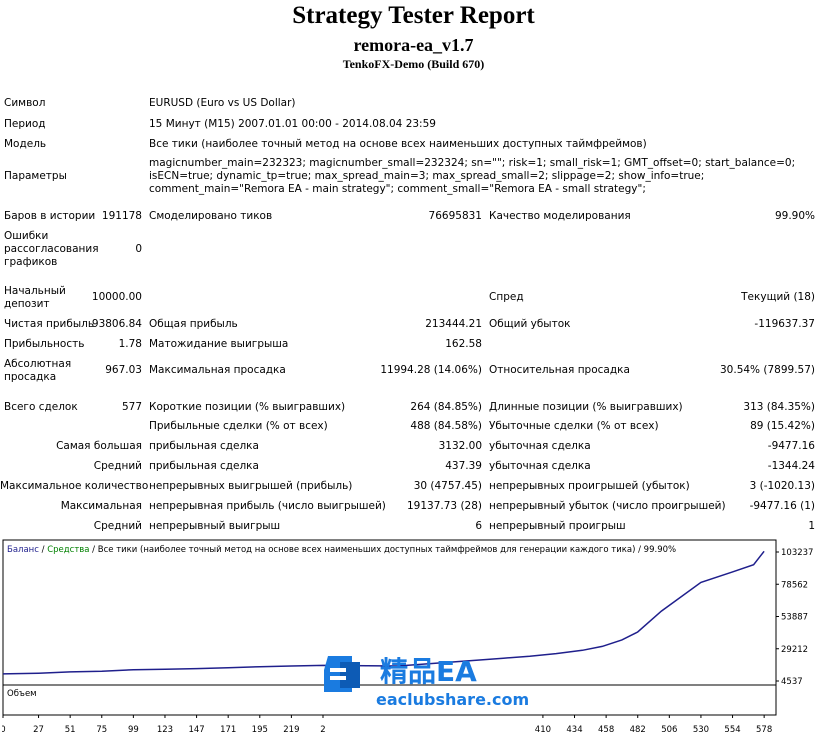 The width and height of the screenshot is (827, 740). I want to click on server-name: TenkoFX-Demo (Build 670), so click(413, 64).